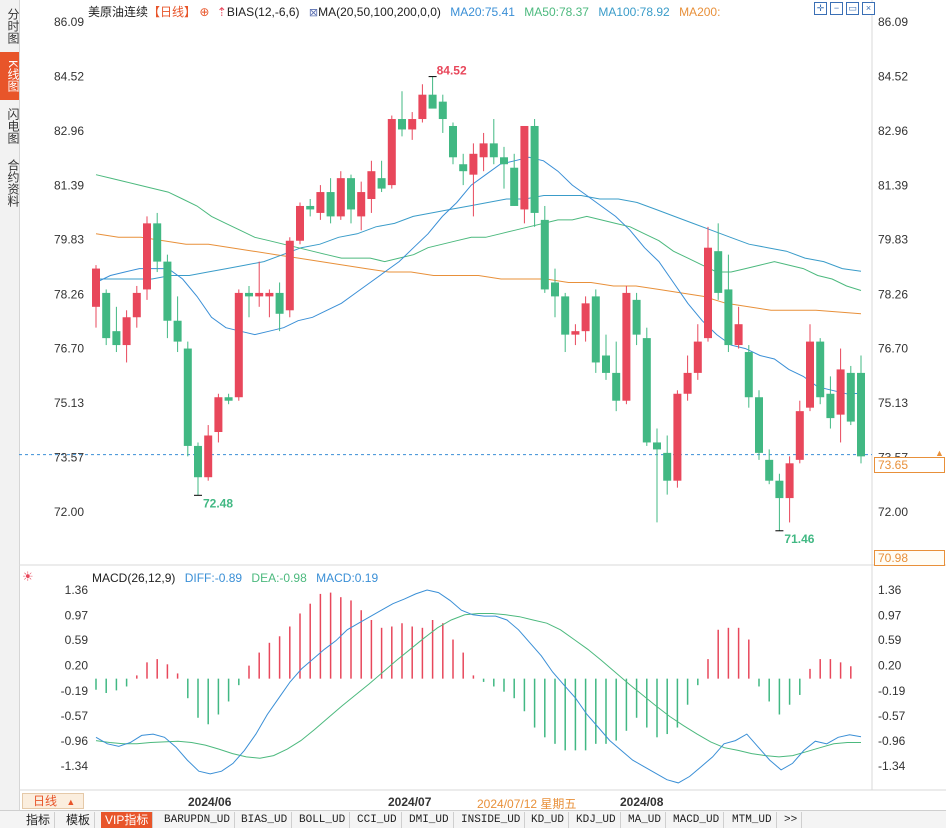 The height and width of the screenshot is (828, 946). I want to click on tab-ma: MA_UD, so click(645, 820).